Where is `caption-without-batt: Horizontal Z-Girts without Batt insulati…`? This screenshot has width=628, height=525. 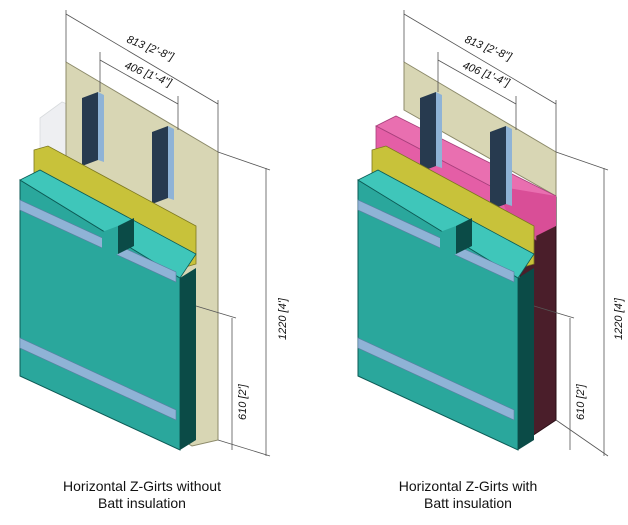 caption-without-batt: Horizontal Z-Girts without Batt insulati… is located at coordinates (142, 495).